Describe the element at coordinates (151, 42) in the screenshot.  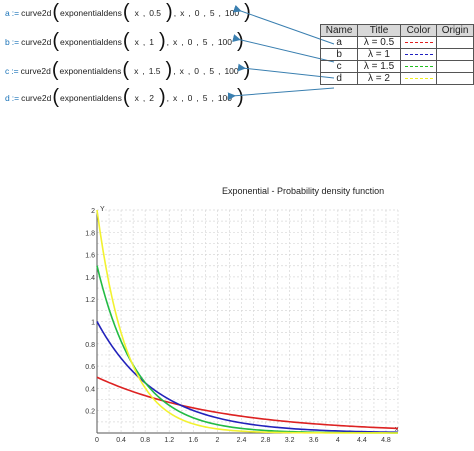
I see `arg: 1` at that location.